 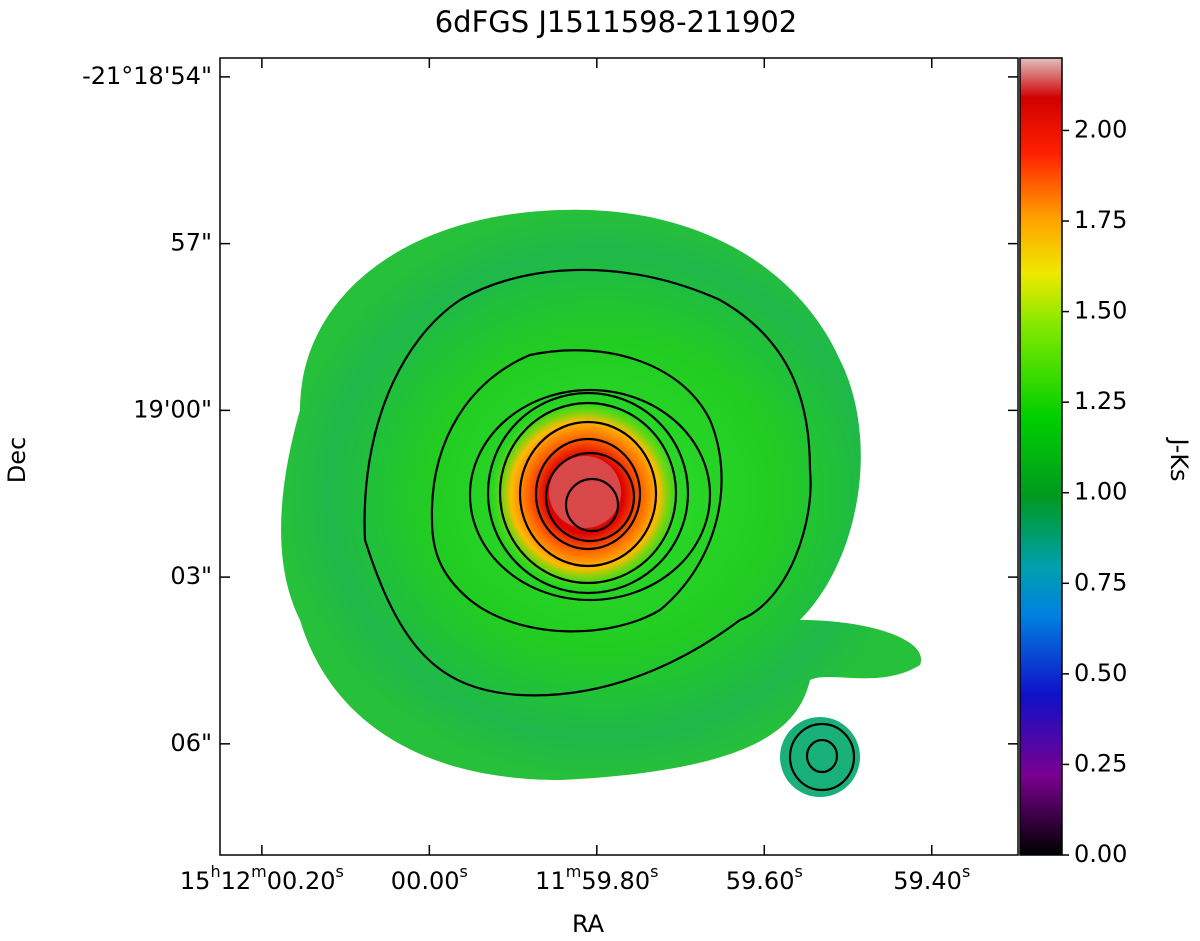 I want to click on x-tick-label: 11m59.80s, so click(x=596, y=878).